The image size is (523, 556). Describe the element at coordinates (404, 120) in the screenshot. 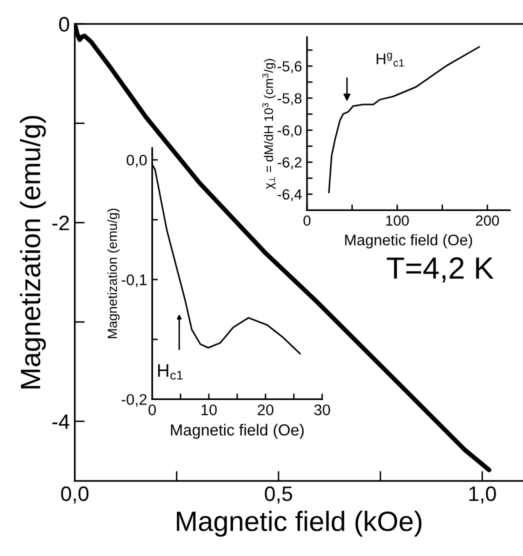

I see `line-series` at that location.